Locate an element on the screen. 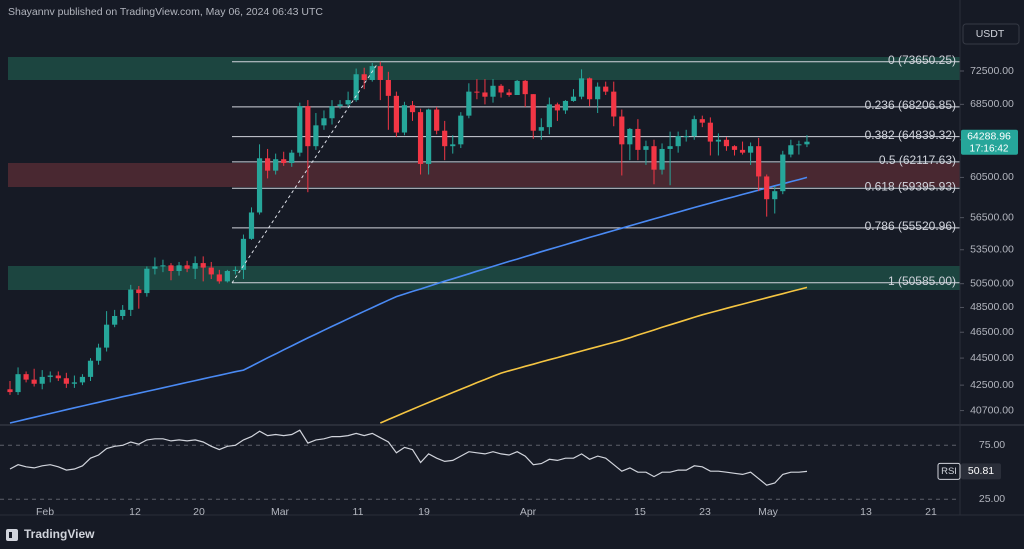  currency-button is located at coordinates (991, 34).